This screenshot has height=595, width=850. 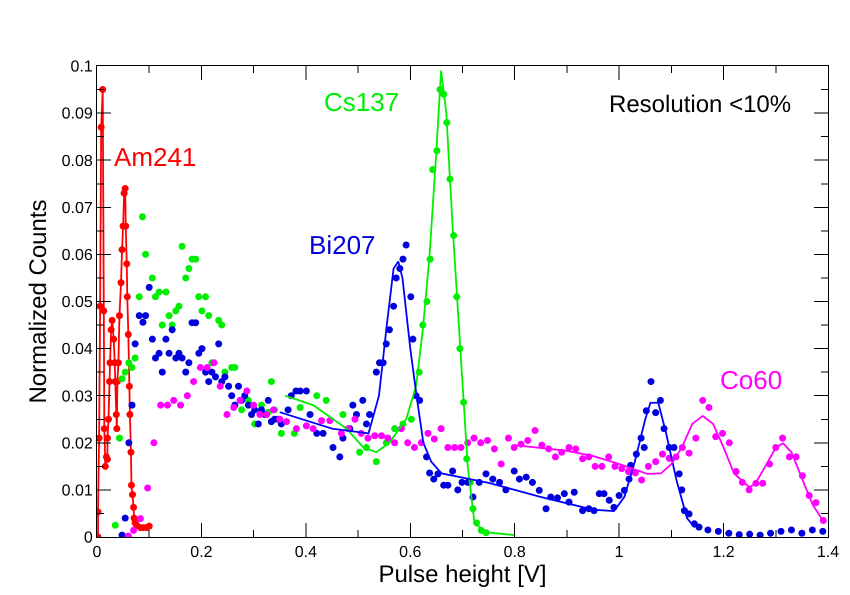 I want to click on y-tick-label: 0.04, so click(x=77, y=349).